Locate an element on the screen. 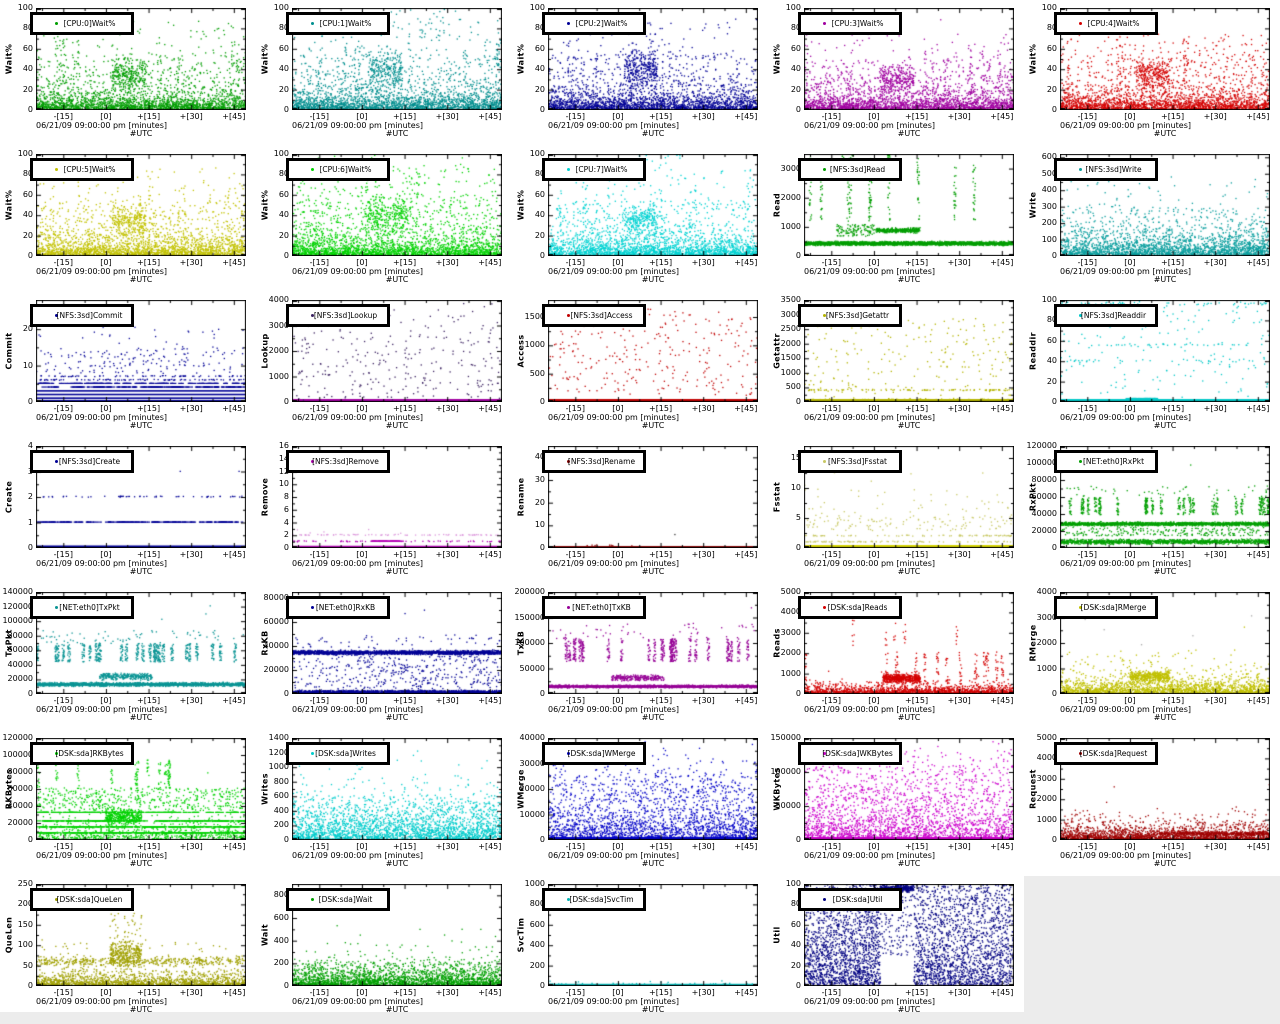  bottom-strip is located at coordinates (640, 1018).